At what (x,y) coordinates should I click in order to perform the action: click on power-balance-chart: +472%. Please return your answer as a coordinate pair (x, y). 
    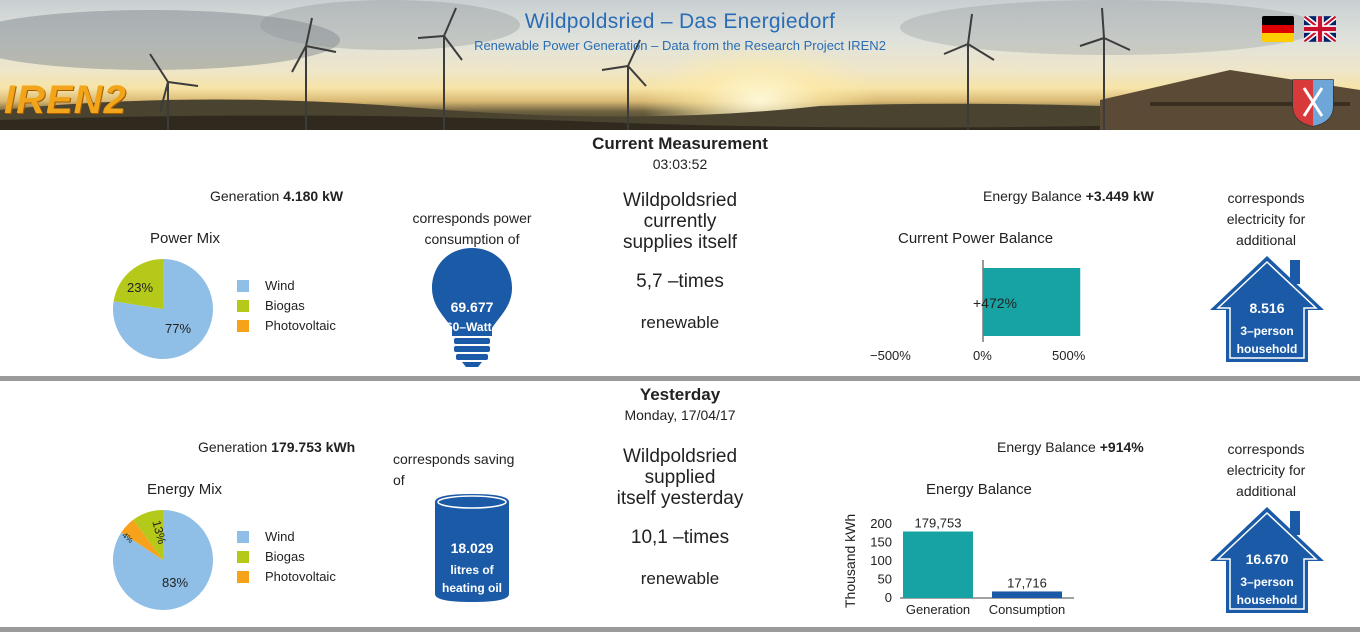
    Looking at the image, I should click on (1027, 301).